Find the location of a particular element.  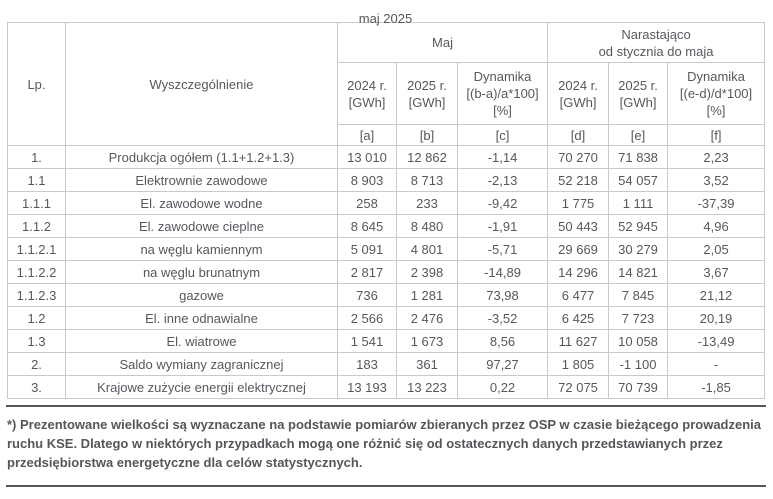

row-spec: Krajowe zużycie energii elektrycznej is located at coordinates (201, 387).